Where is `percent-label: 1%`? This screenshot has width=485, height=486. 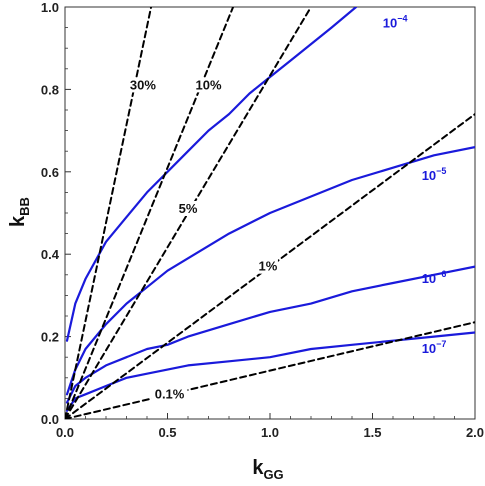 percent-label: 1% is located at coordinates (268, 266).